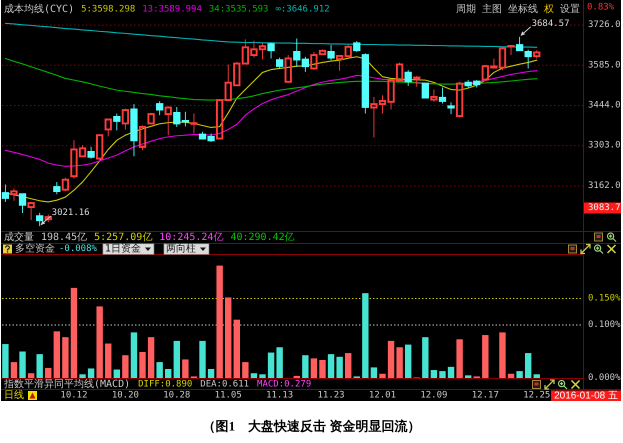 The height and width of the screenshot is (443, 623). I want to click on y-tick-label: 3444.0, so click(604, 105).